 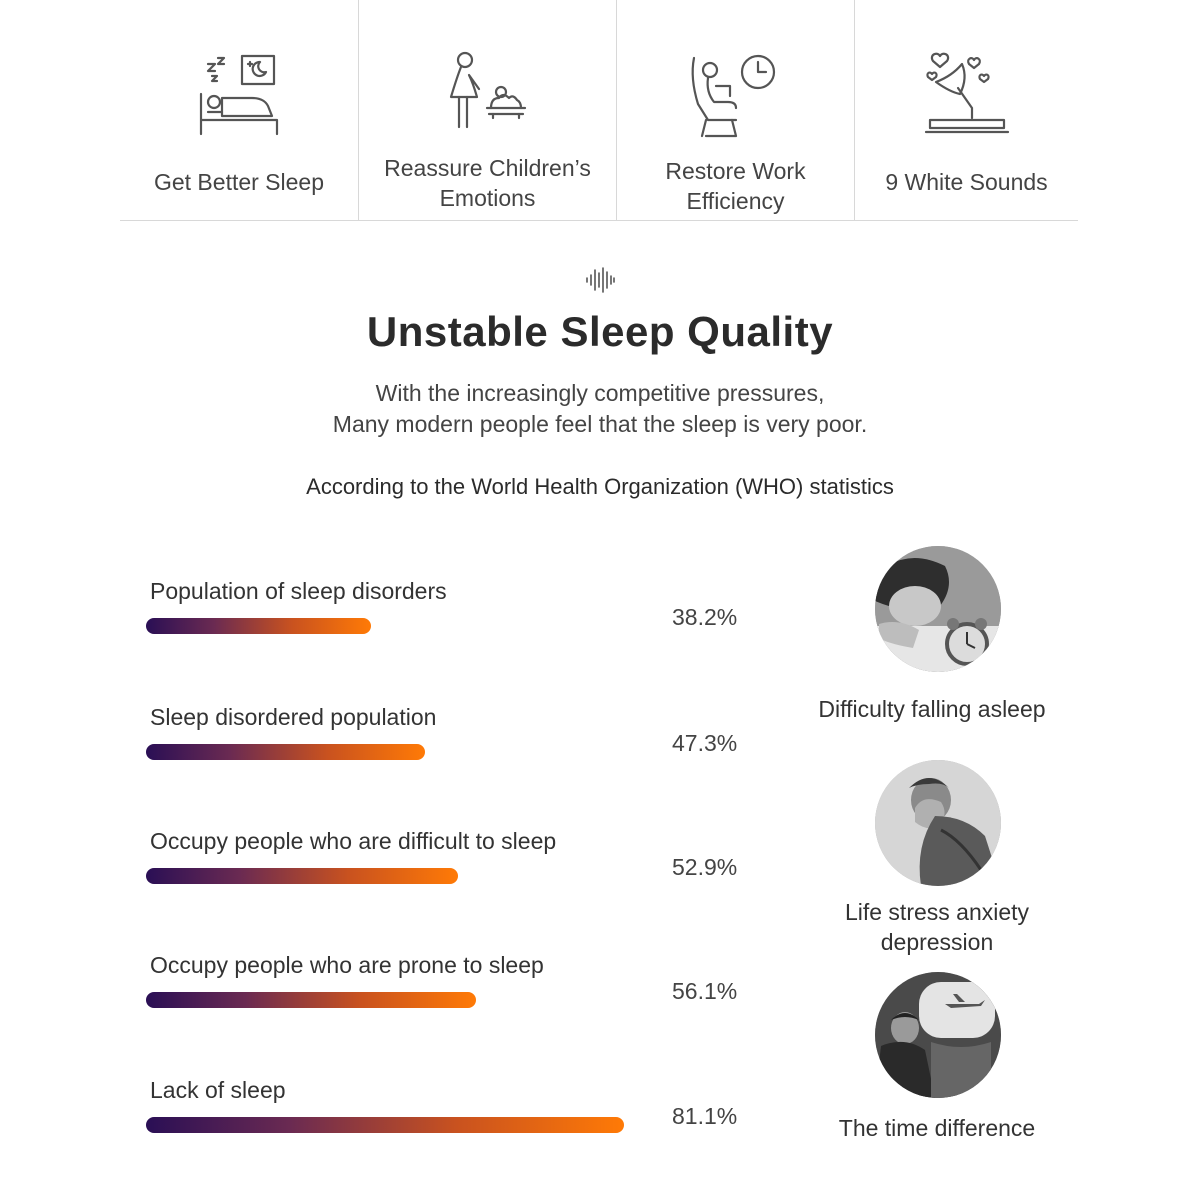 What do you see at coordinates (347, 965) in the screenshot?
I see `stat-label: Occupy people who are prone to sleep` at bounding box center [347, 965].